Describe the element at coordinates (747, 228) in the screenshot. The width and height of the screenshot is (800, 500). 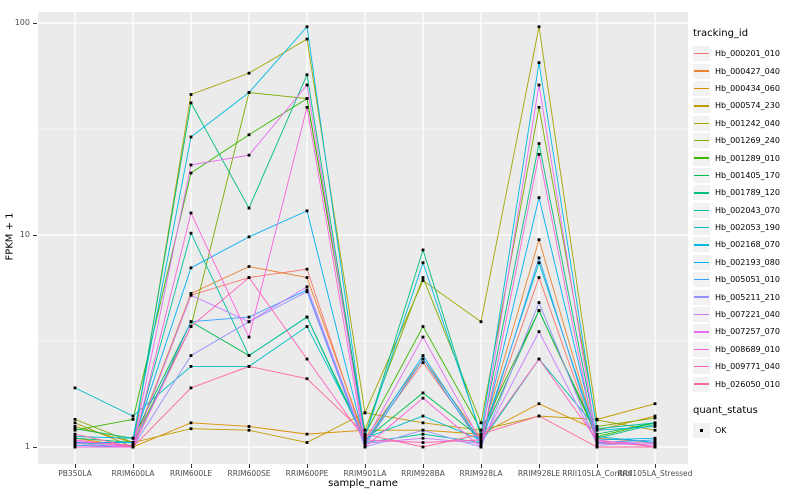
I see `legend-label: Hb_002053_190` at that location.